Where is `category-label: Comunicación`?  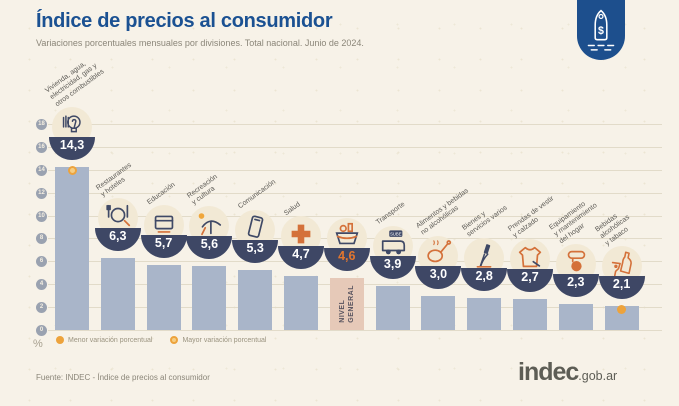
category-label: Comunicación is located at coordinates (257, 194).